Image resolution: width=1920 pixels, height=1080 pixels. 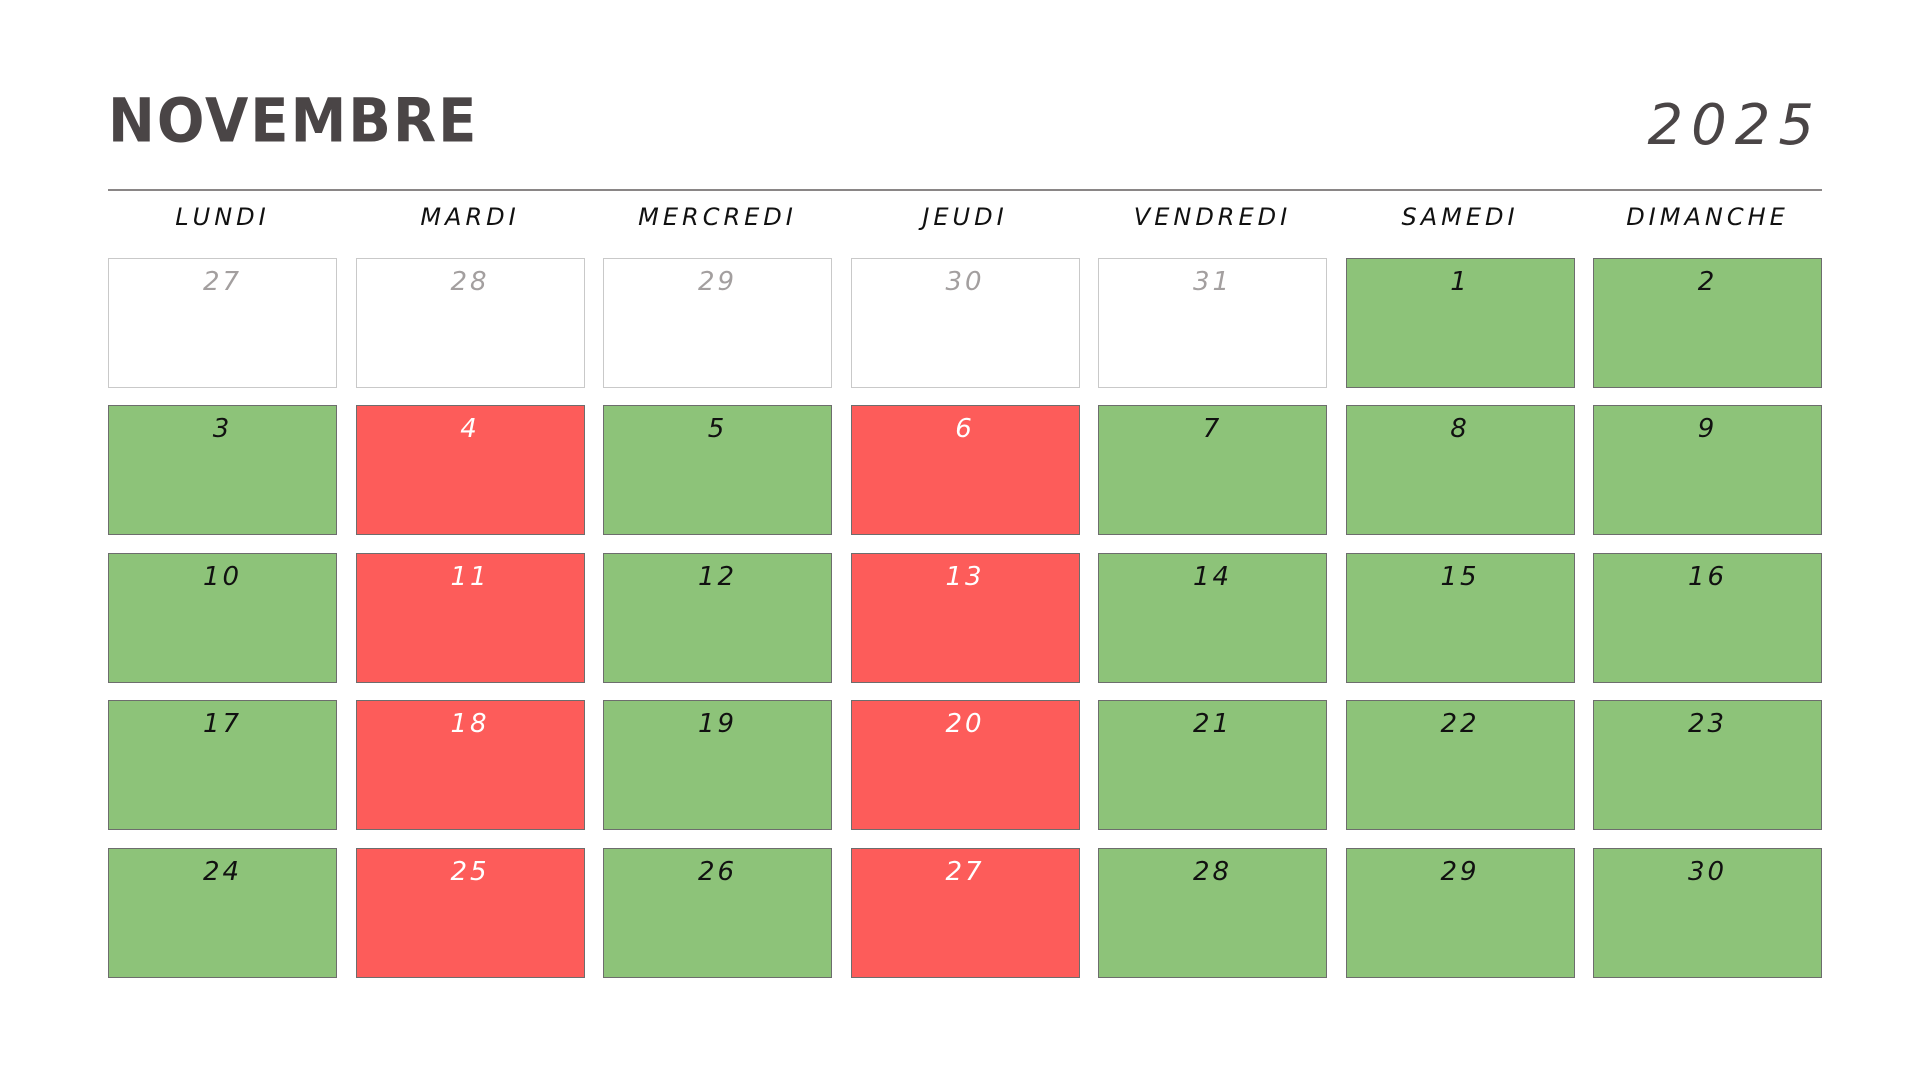 I want to click on day-cell: 18, so click(x=470, y=765).